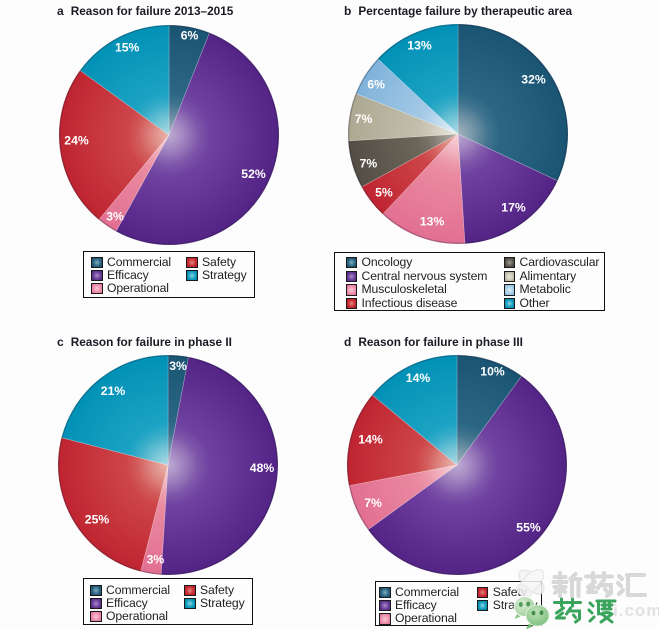  What do you see at coordinates (533, 80) in the screenshot?
I see `svg-text: 32%` at bounding box center [533, 80].